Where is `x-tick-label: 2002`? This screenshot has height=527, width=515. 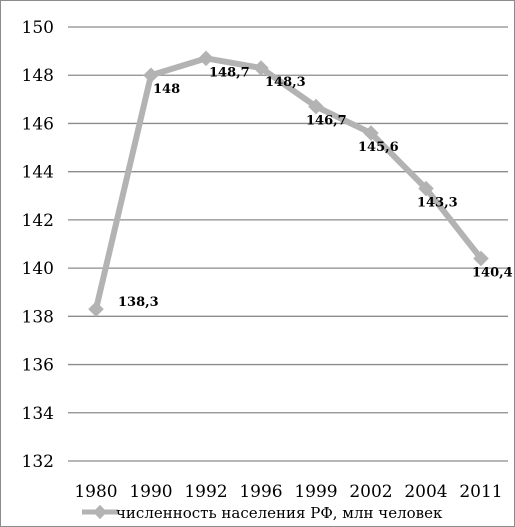
x-tick-label: 2002 is located at coordinates (370, 492).